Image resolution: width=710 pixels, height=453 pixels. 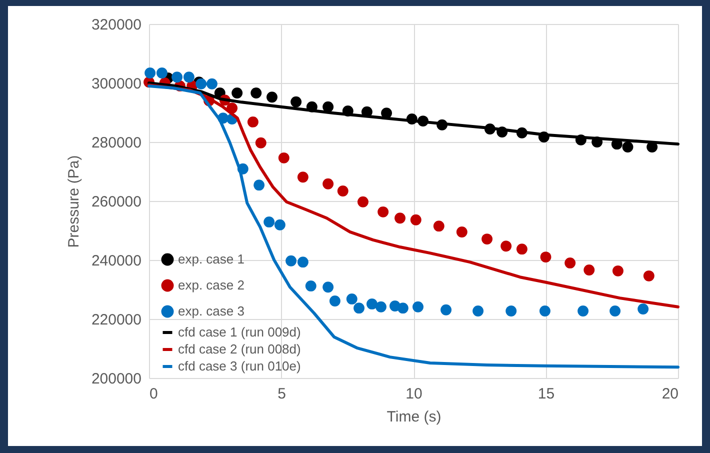 What do you see at coordinates (116, 261) in the screenshot?
I see `y-tick-label: 240000` at bounding box center [116, 261].